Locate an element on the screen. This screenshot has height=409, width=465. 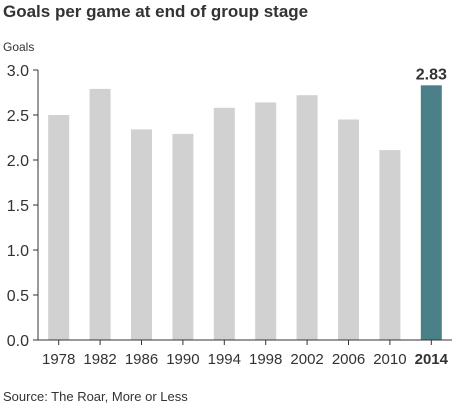
bar-2014 is located at coordinates (431, 212).